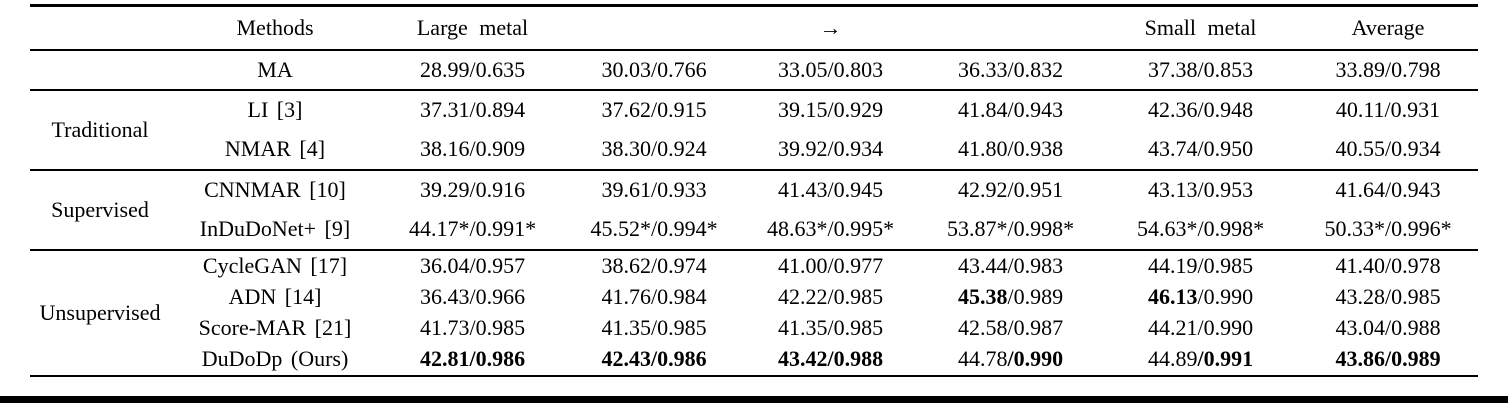  What do you see at coordinates (830, 266) in the screenshot?
I see `metric-cell: 41.00/0.977` at bounding box center [830, 266].